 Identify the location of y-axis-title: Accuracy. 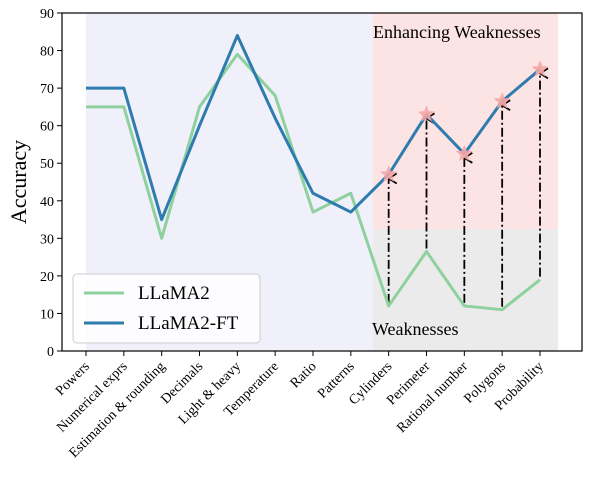
(18, 182).